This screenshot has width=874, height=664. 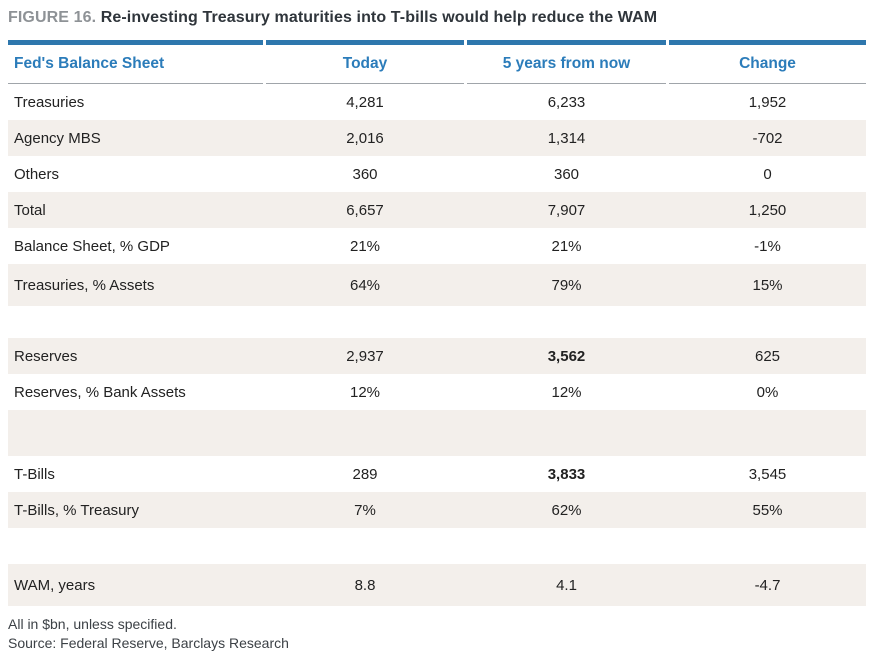 What do you see at coordinates (437, 246) in the screenshot?
I see `table-row: Balance Sheet, % GDP 21% 21% -1%` at bounding box center [437, 246].